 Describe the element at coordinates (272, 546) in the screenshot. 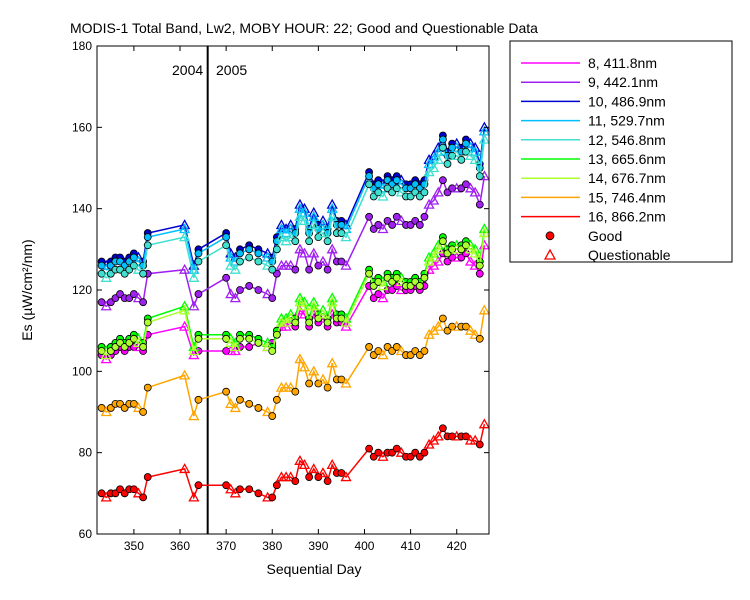

I see `x-tick-label: 380` at that location.